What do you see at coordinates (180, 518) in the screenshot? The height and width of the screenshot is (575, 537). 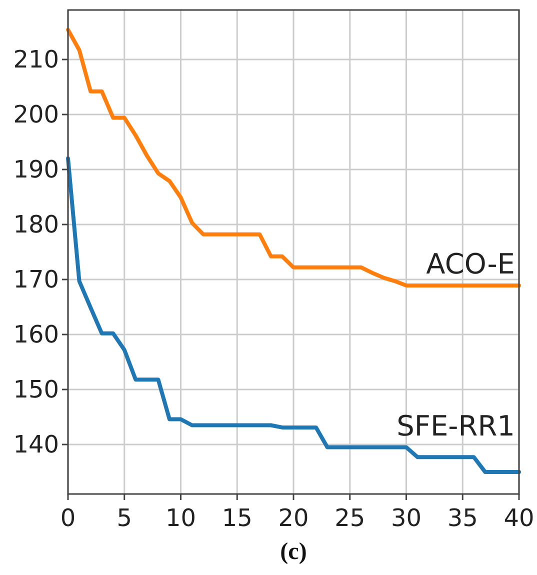 I see `x-tick-label: 10` at bounding box center [180, 518].